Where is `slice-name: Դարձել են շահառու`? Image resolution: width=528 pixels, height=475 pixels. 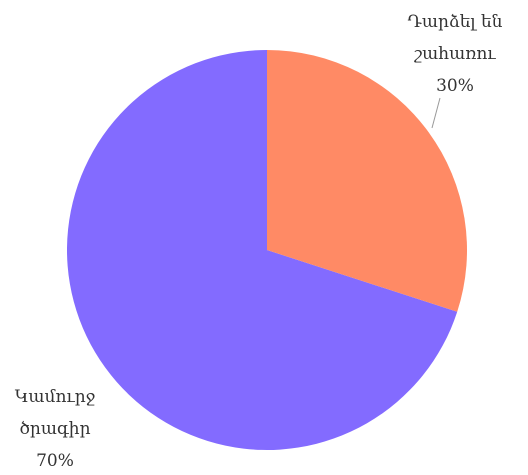
slice-name: Դարձել են շահառու is located at coordinates (455, 38).